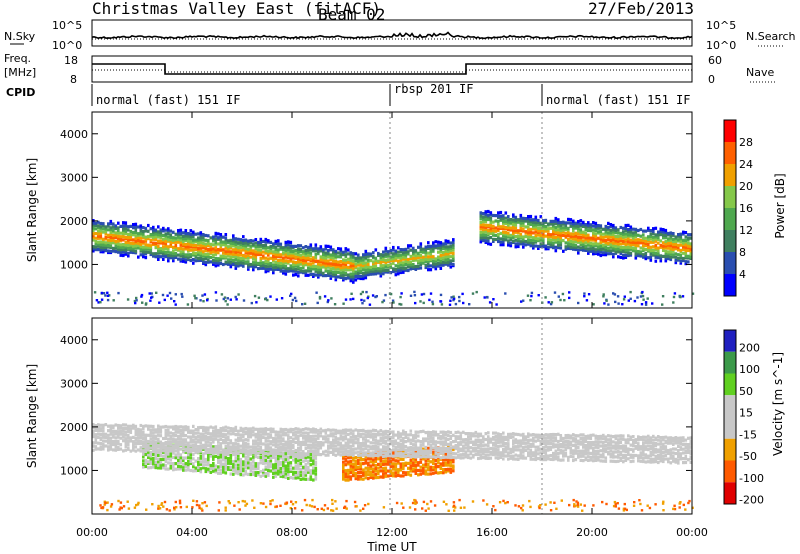  I want to click on power-colorbar-tick: 24, so click(746, 164).